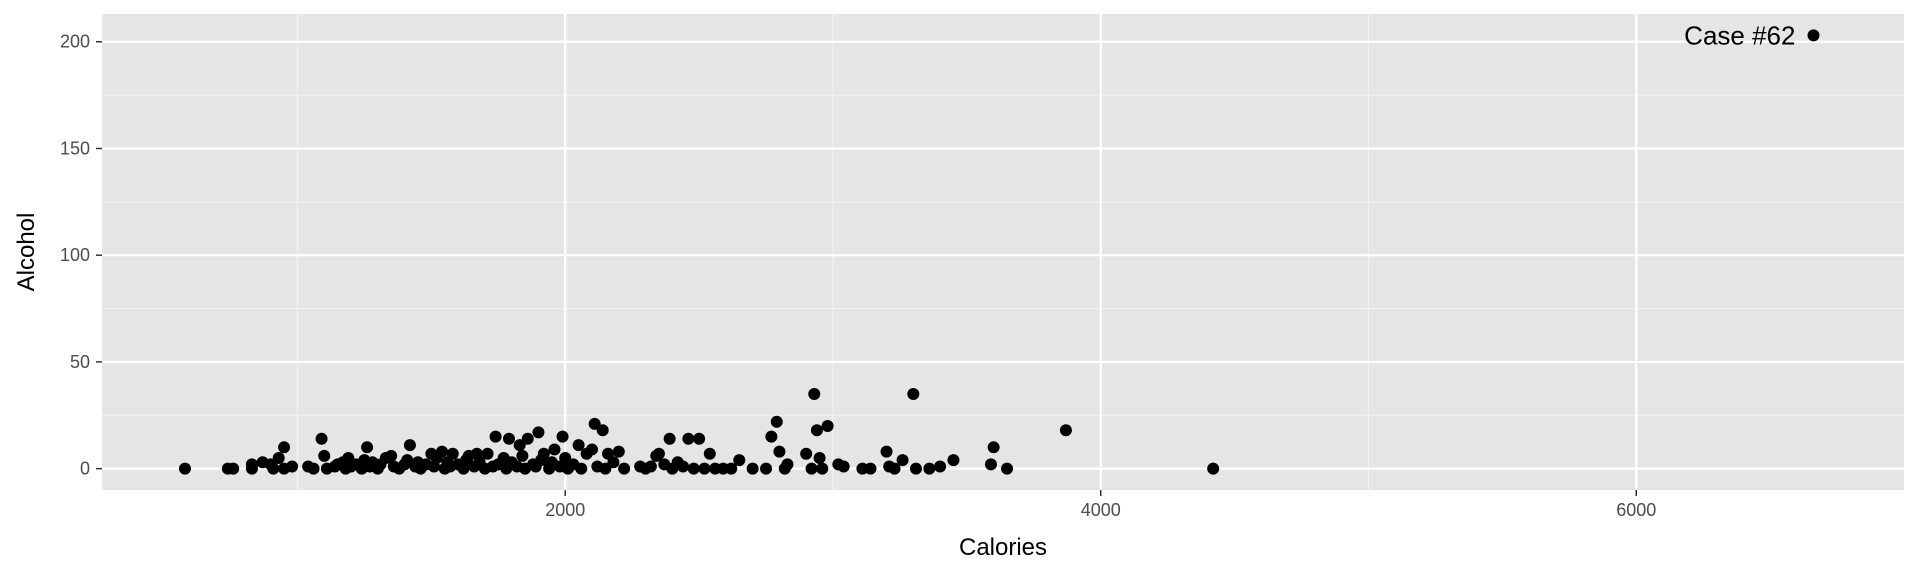  I want to click on x-axis-title: Calories, so click(1003, 547).